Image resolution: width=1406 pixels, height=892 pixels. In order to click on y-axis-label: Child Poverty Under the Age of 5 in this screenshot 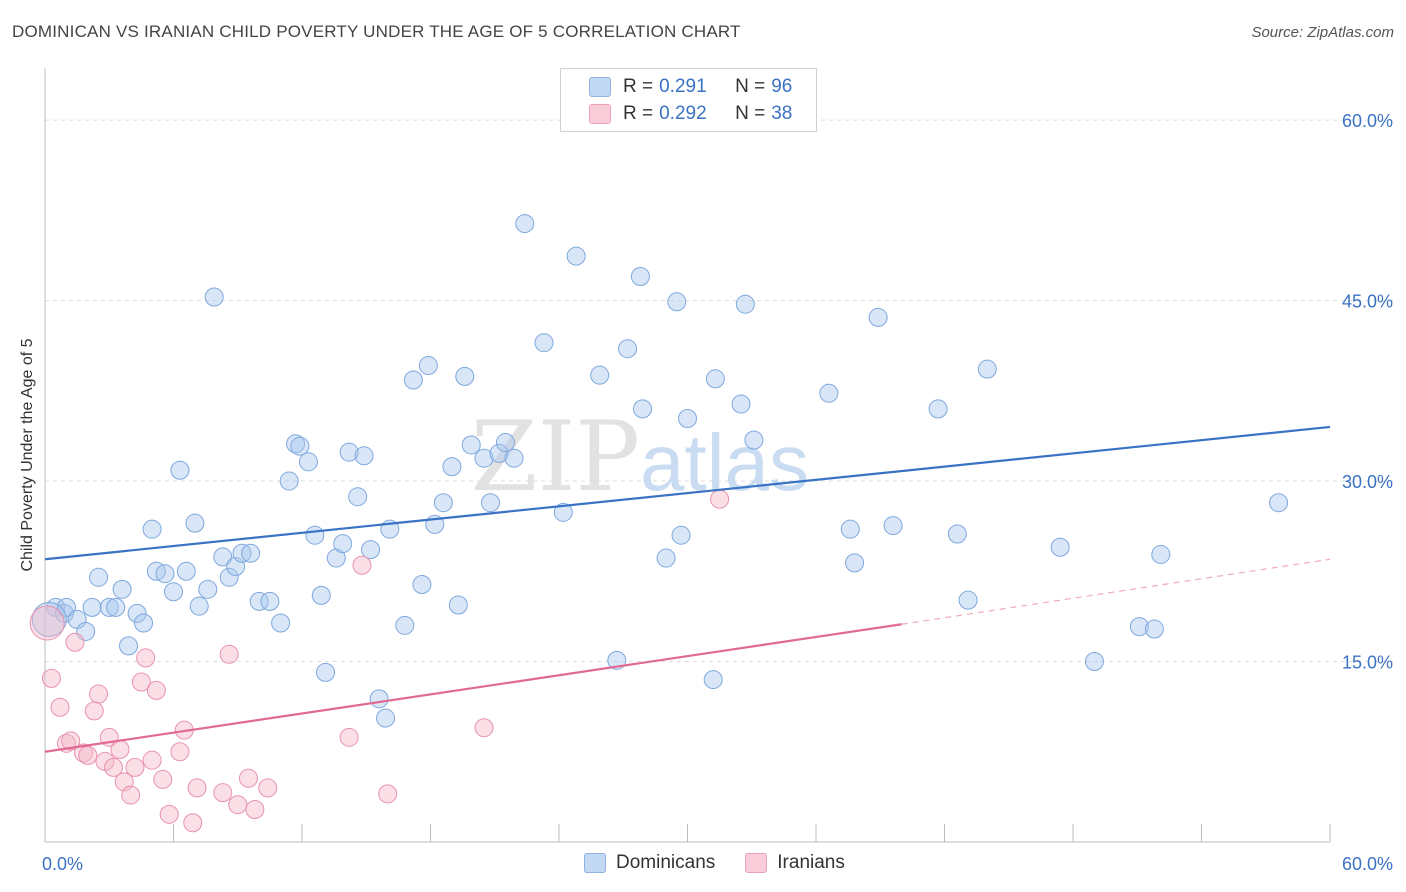, I will do `click(27, 455)`.